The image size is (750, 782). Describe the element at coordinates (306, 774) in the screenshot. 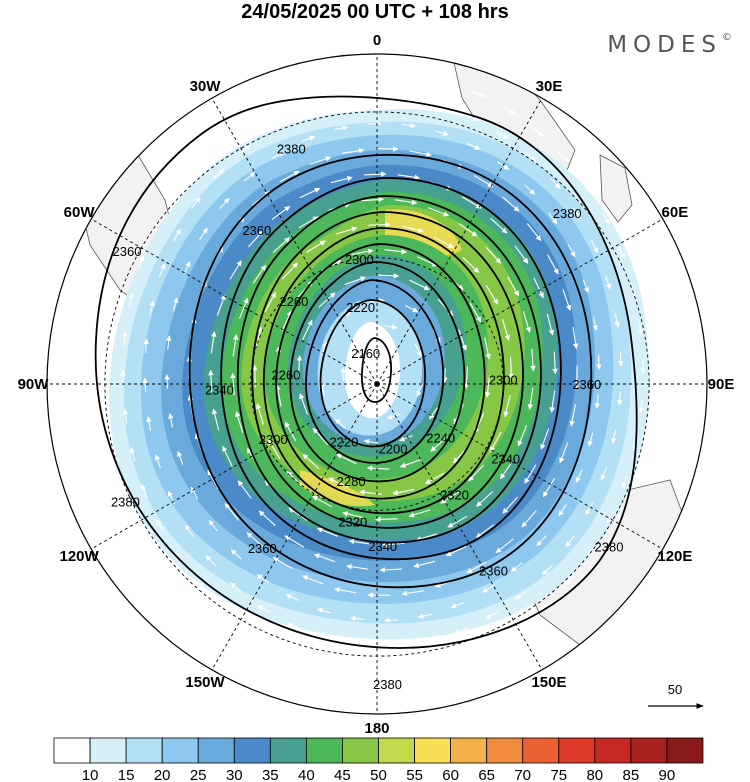

I see `colorbar-tick-label: 40` at that location.